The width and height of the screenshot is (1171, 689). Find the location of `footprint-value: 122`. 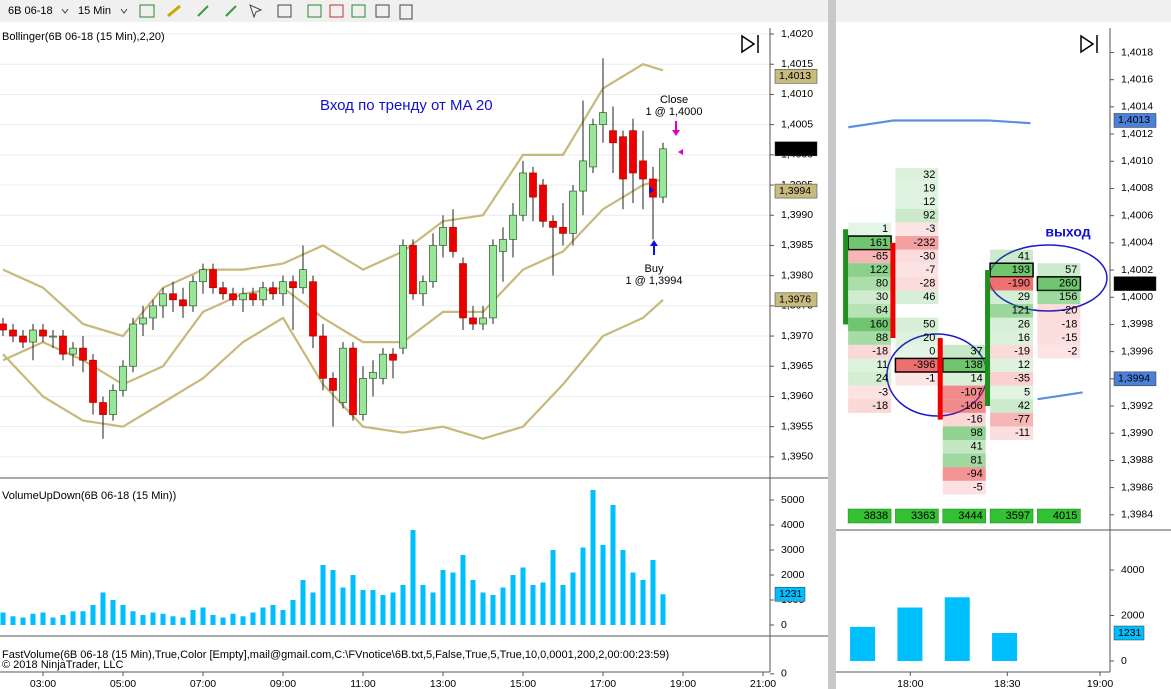

footprint-value: 122 is located at coordinates (879, 270).